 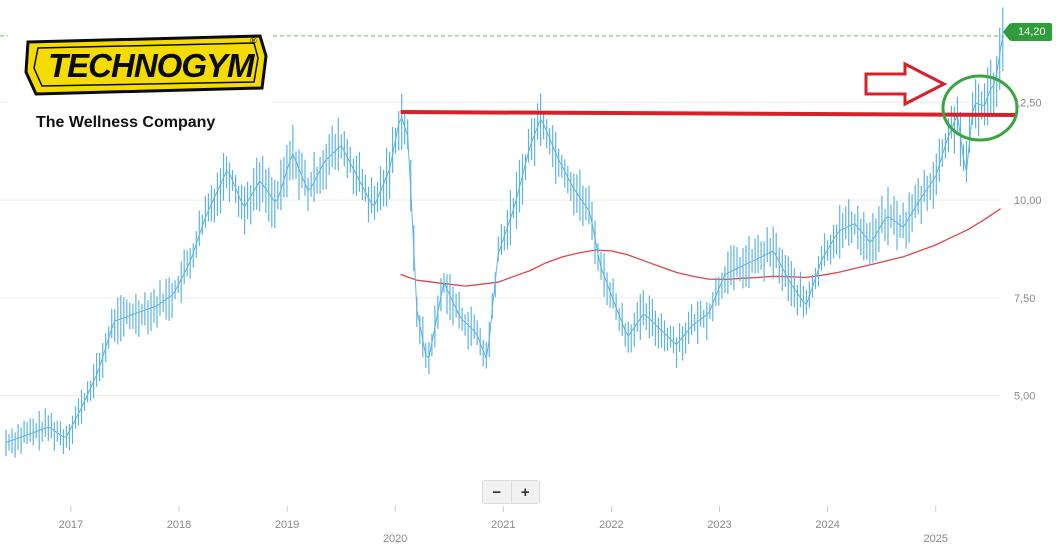 I want to click on y-tick-label: 10,00, so click(x=1028, y=201).